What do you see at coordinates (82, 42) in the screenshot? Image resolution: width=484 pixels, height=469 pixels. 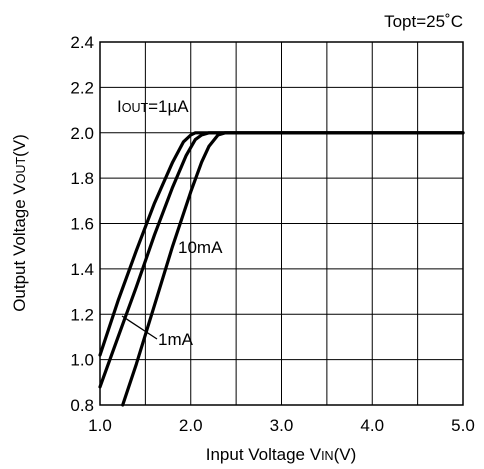 I see `y-tick-label: 2.4` at bounding box center [82, 42].